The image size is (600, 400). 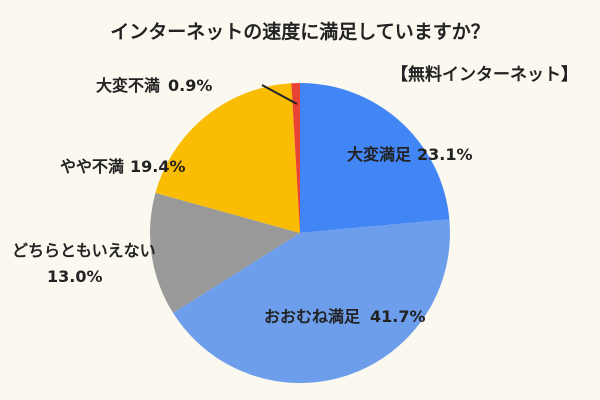 What do you see at coordinates (299, 31) in the screenshot?
I see `chart-title: インターネットの速度に満足していますか？` at bounding box center [299, 31].